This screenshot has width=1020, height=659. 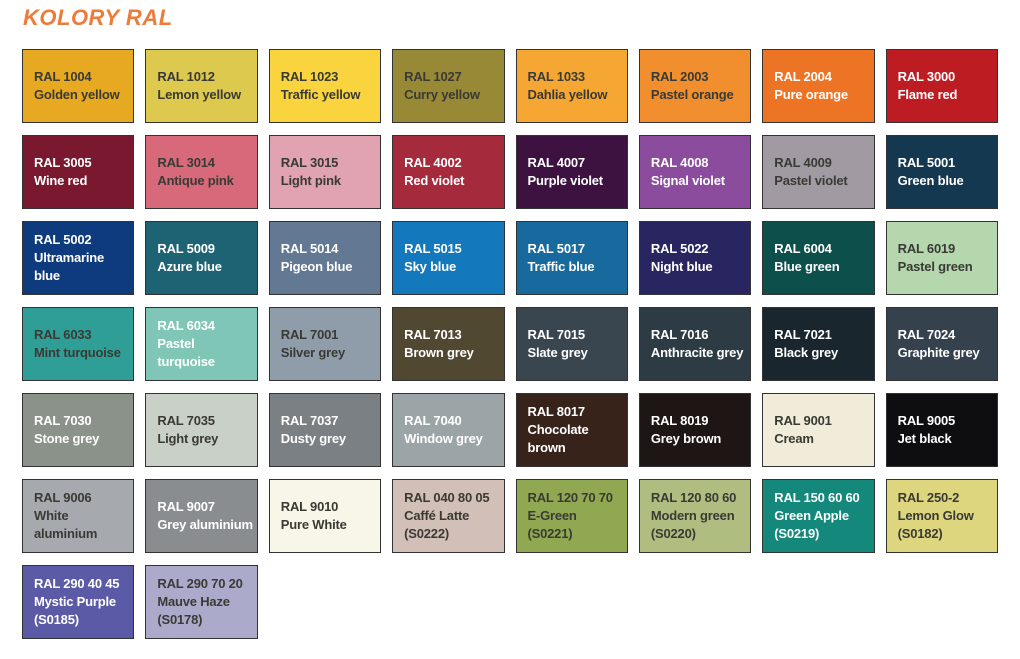 What do you see at coordinates (697, 352) in the screenshot?
I see `swatch-name: Anthracite grey` at bounding box center [697, 352].